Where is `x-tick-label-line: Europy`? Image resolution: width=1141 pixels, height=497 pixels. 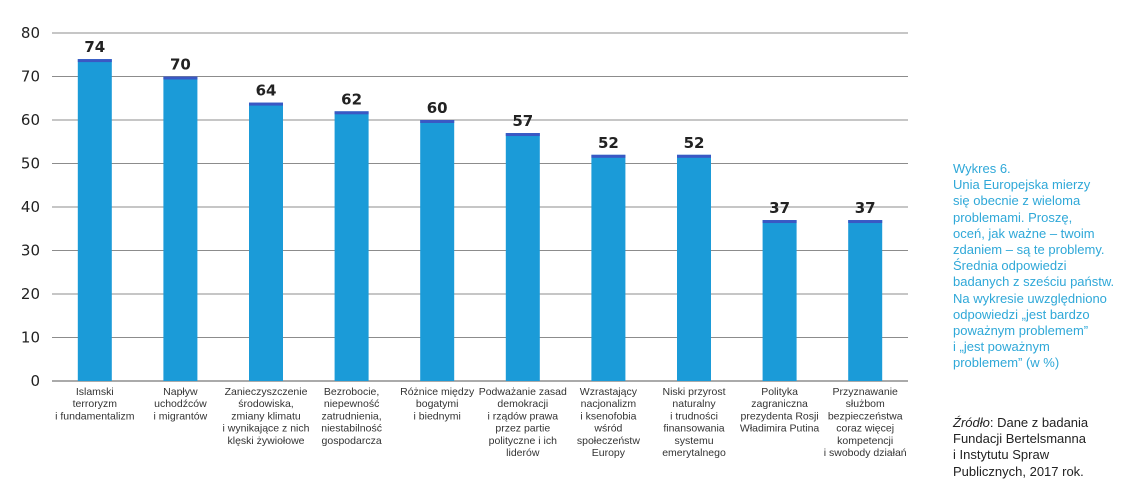 x-tick-label-line: Europy is located at coordinates (609, 453).